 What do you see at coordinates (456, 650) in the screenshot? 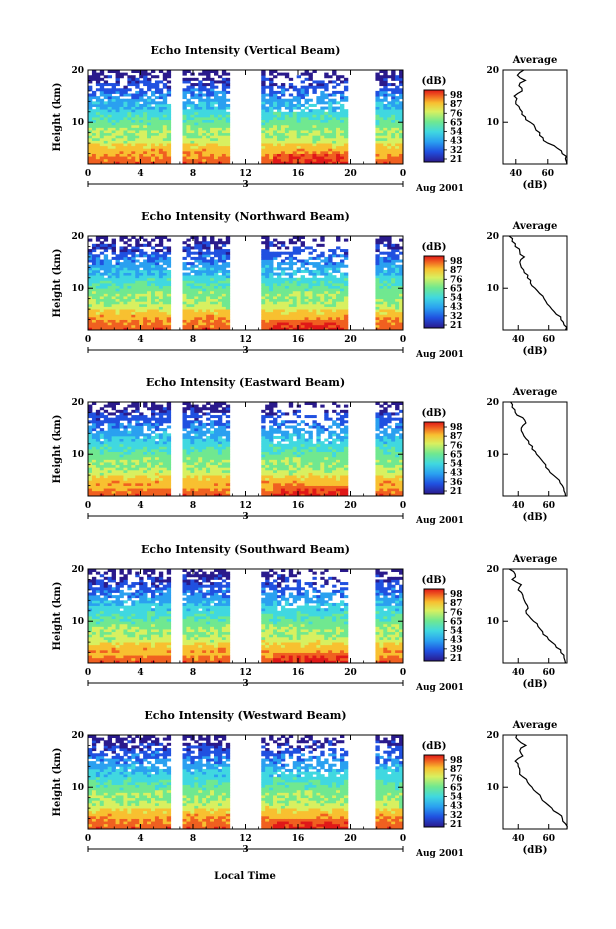
I see `colorbar-tick-label: 39` at bounding box center [456, 650].